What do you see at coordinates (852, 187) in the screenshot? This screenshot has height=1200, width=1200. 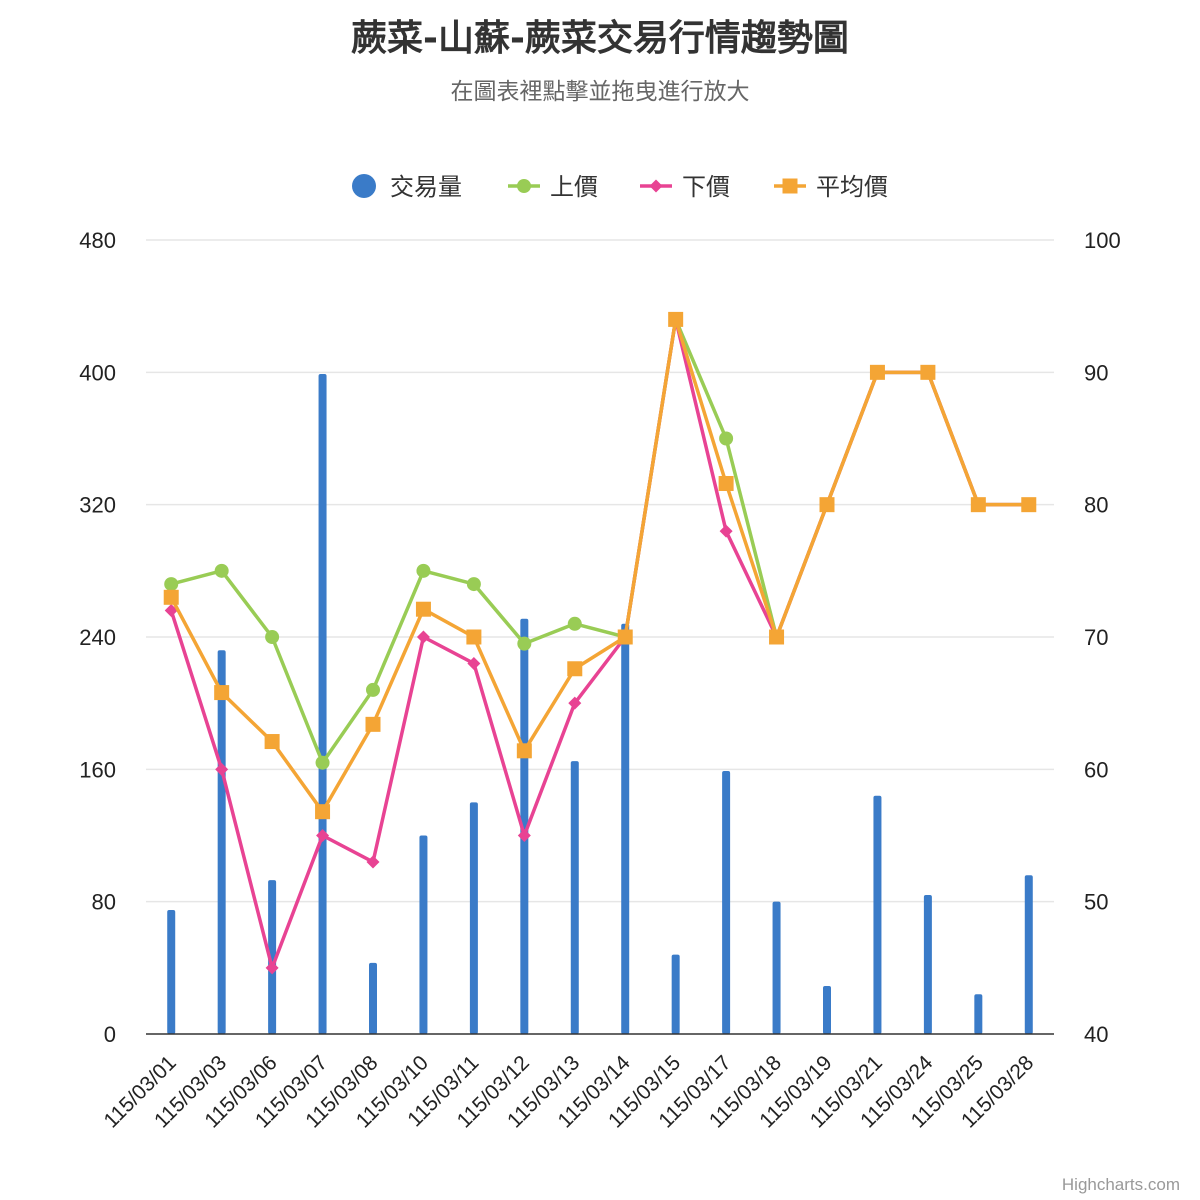 I see `legend-label: 平均價` at bounding box center [852, 187].